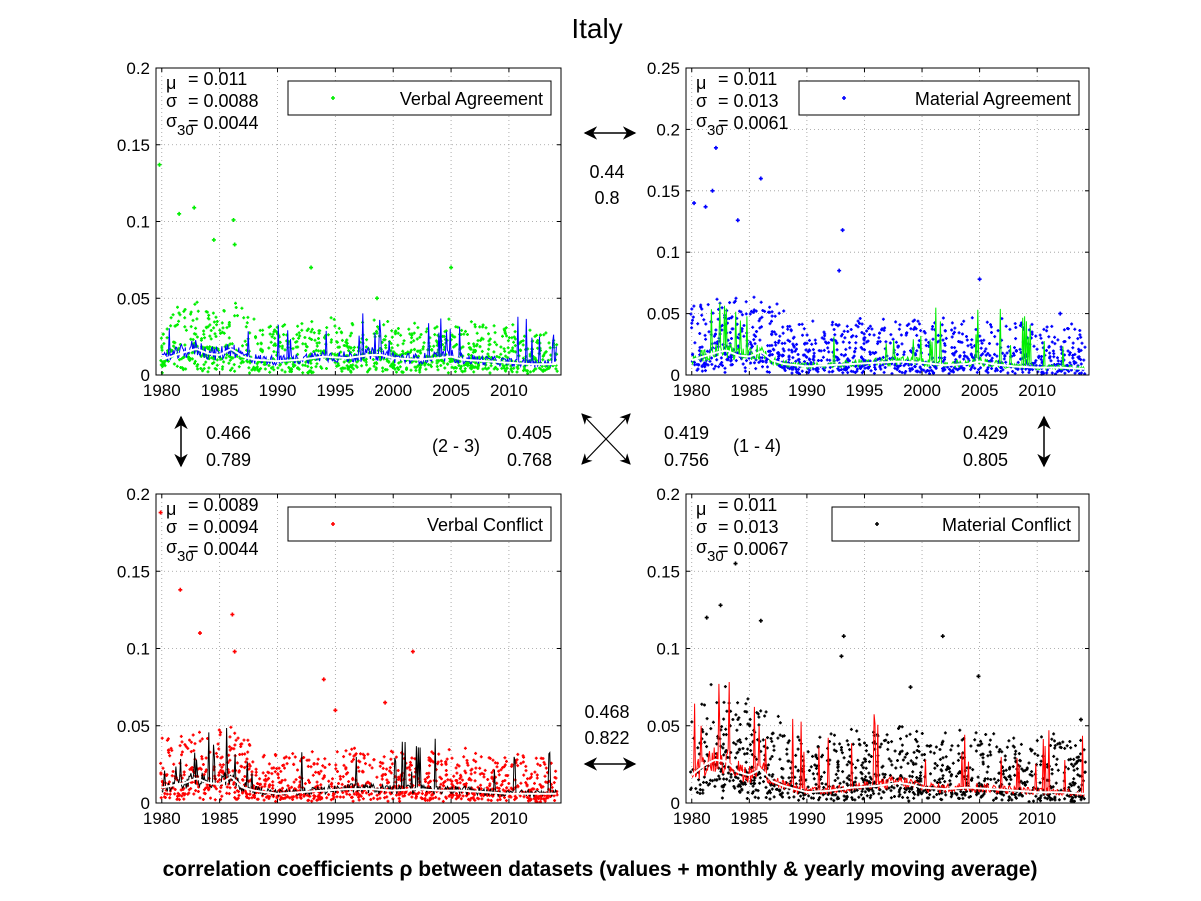 This screenshot has height=901, width=1201. What do you see at coordinates (985, 433) in the screenshot?
I see `corr-right-first: 0.429` at bounding box center [985, 433].